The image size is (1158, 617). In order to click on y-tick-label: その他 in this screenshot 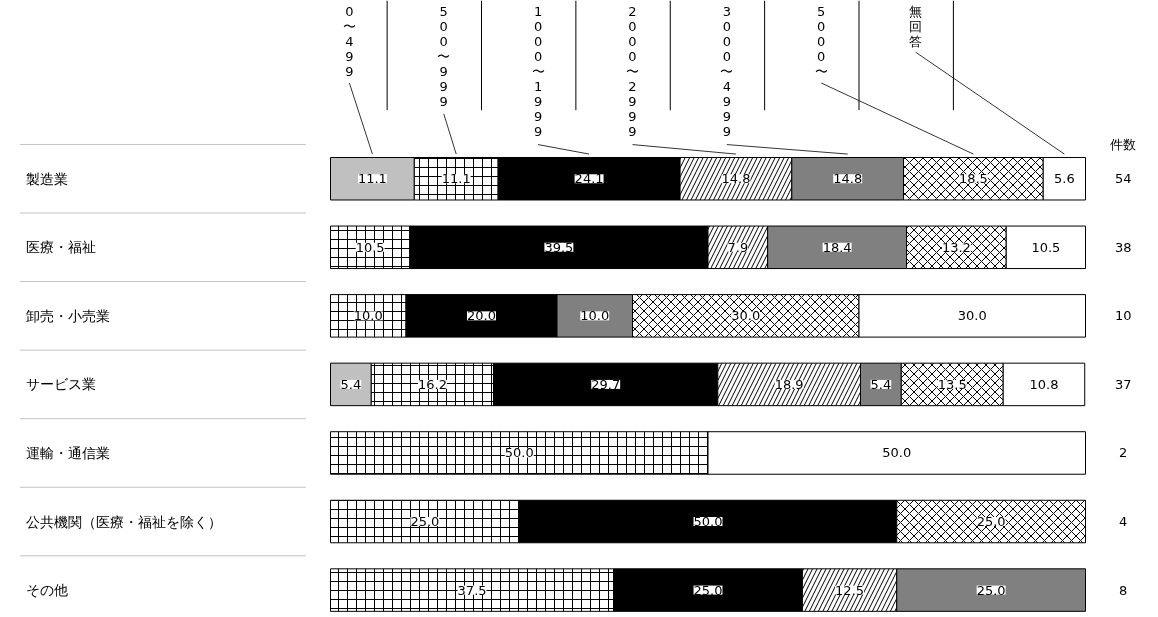, I will do `click(46, 590)`.